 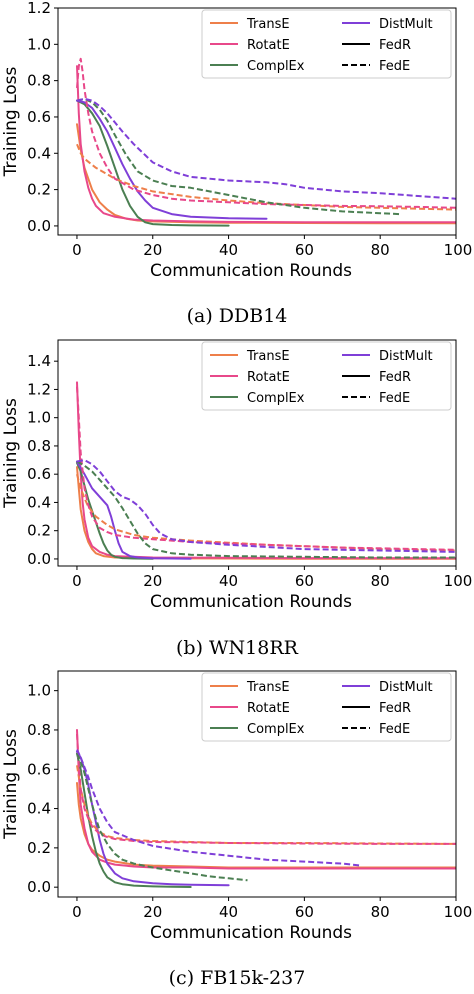 What do you see at coordinates (237, 978) in the screenshot?
I see `figure-caption: (c) FB15k-237` at bounding box center [237, 978].